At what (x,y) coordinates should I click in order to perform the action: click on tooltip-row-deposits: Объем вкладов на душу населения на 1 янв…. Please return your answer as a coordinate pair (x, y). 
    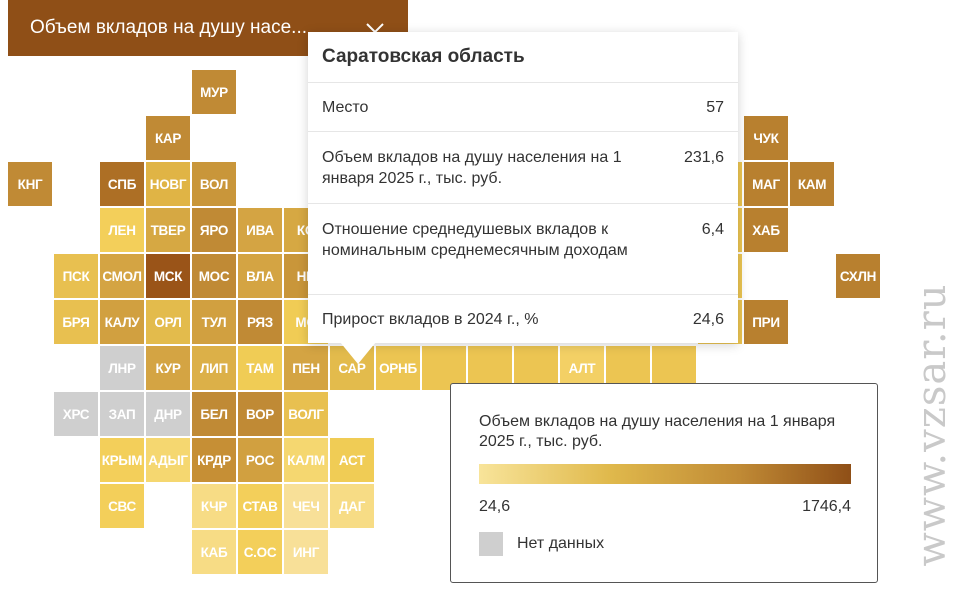
    Looking at the image, I should click on (523, 168).